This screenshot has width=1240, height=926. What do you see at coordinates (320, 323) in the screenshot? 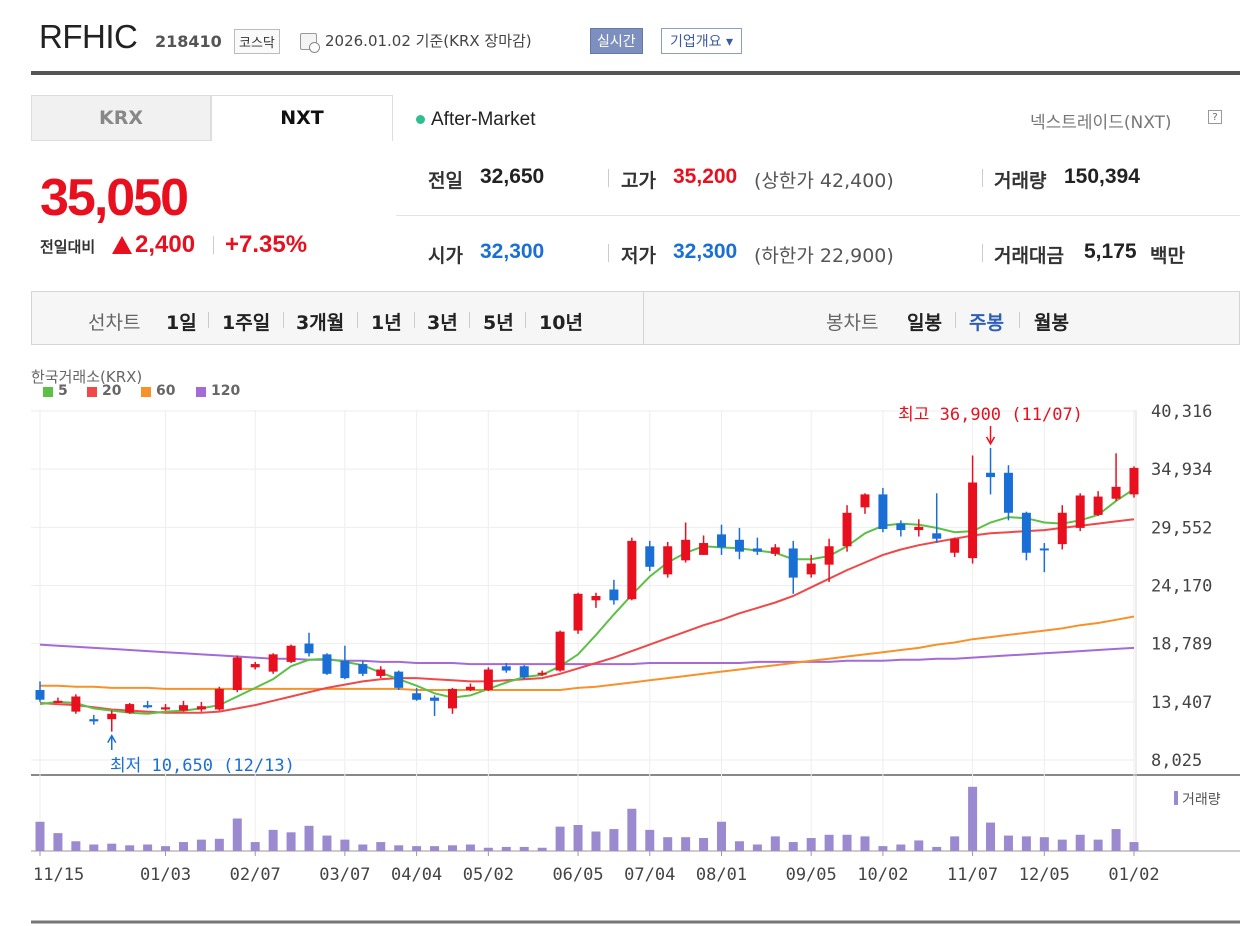
I see `period-3m: 3개월` at bounding box center [320, 323].